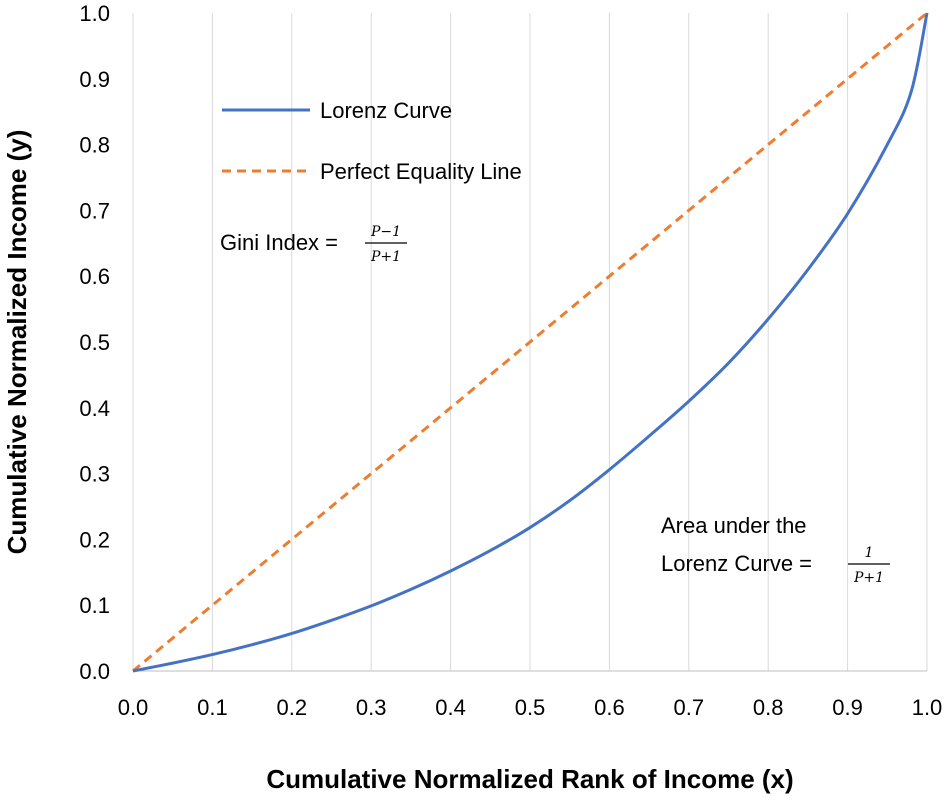  Describe the element at coordinates (689, 707) in the screenshot. I see `x-tick-label: 0.7` at that location.